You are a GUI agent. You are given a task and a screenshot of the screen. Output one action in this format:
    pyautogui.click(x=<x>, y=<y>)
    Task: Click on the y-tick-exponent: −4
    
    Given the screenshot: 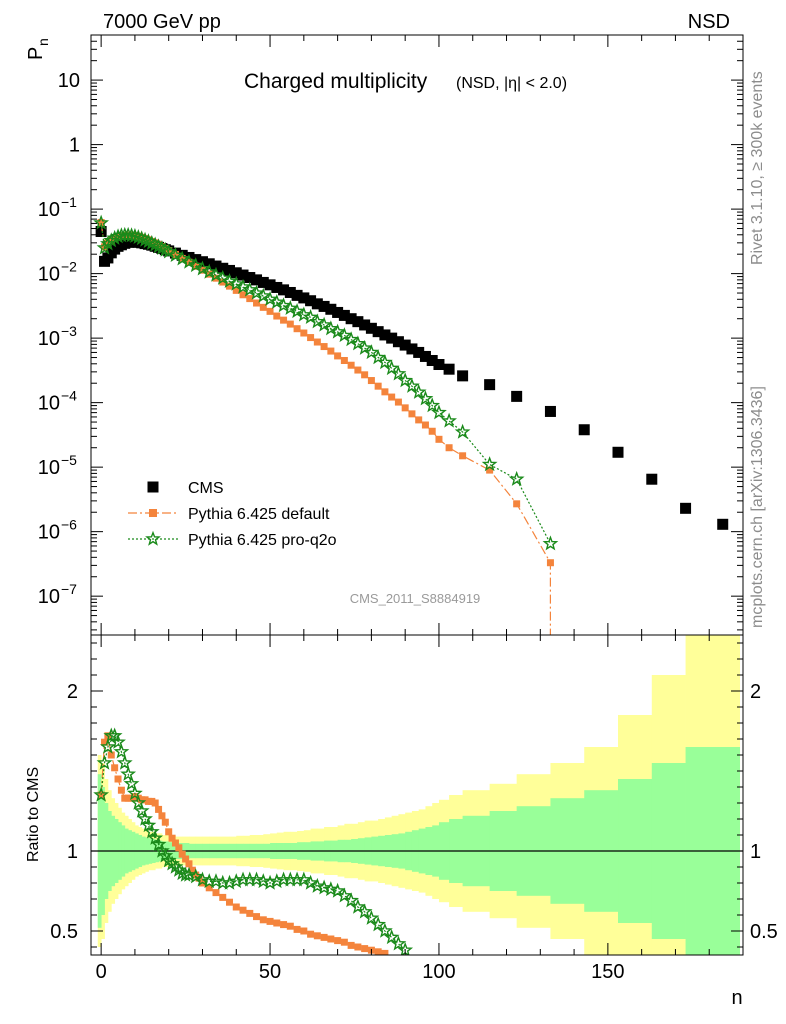 What is the action you would take?
    pyautogui.click(x=69, y=396)
    